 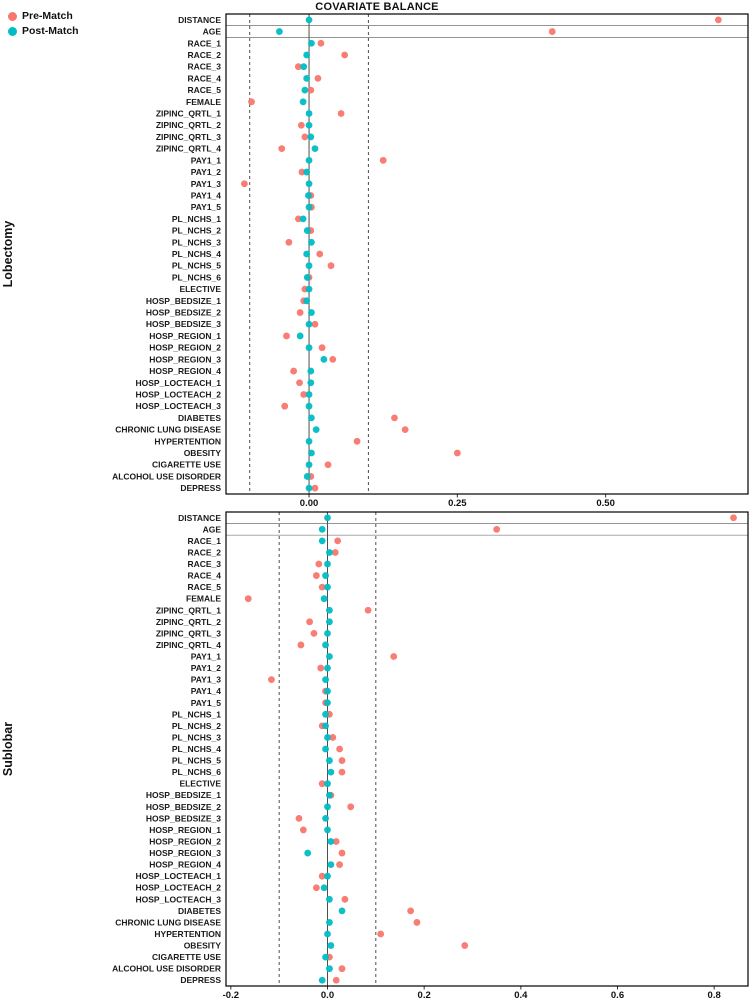 I want to click on covariate-label: ALCOHOL USE DISORDER, so click(x=166, y=969).